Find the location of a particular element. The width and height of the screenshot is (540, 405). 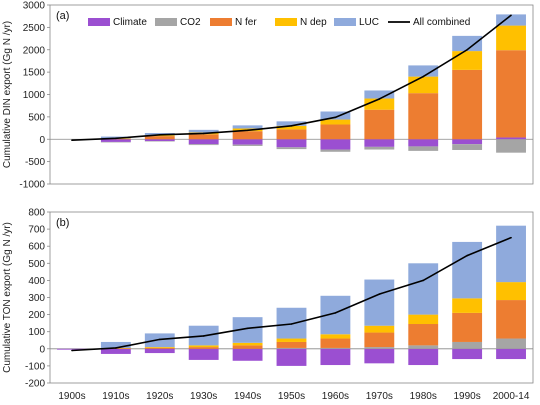

y-tick-label: -1000 is located at coordinates (32, 185).